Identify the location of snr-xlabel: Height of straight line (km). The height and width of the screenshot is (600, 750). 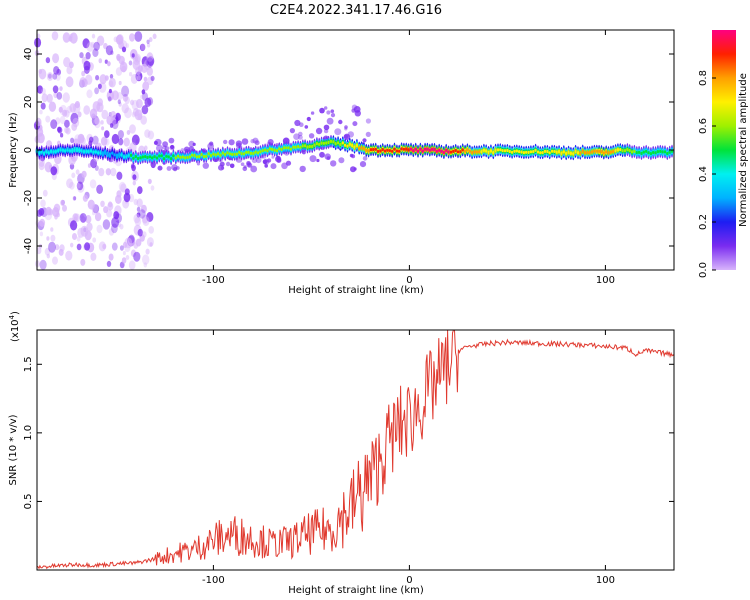
(356, 590).